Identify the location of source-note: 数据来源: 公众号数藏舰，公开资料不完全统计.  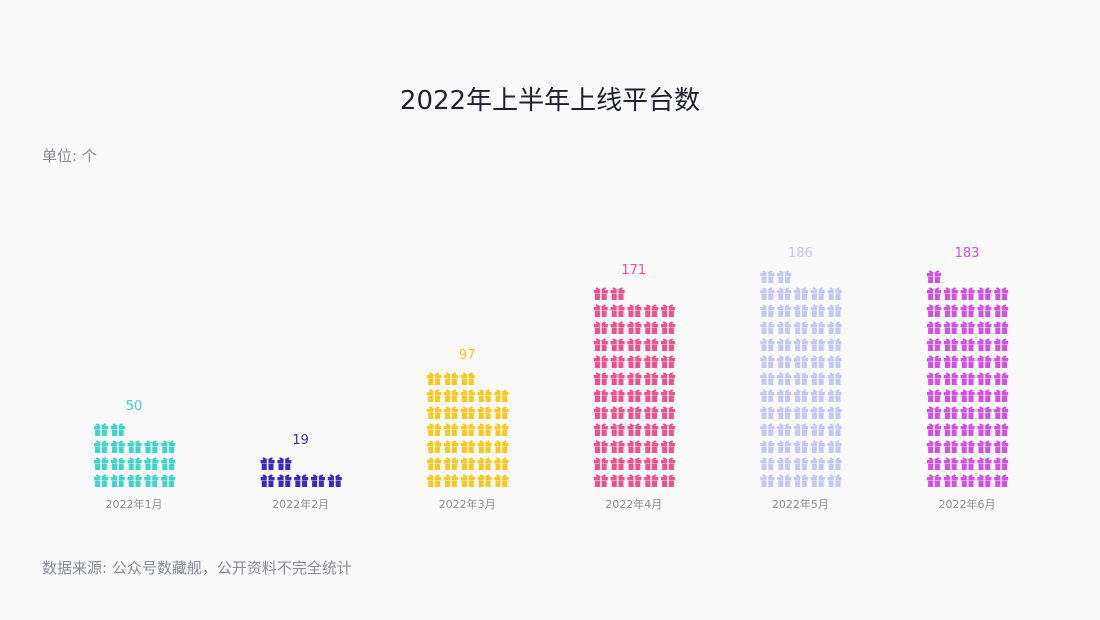
(197, 568).